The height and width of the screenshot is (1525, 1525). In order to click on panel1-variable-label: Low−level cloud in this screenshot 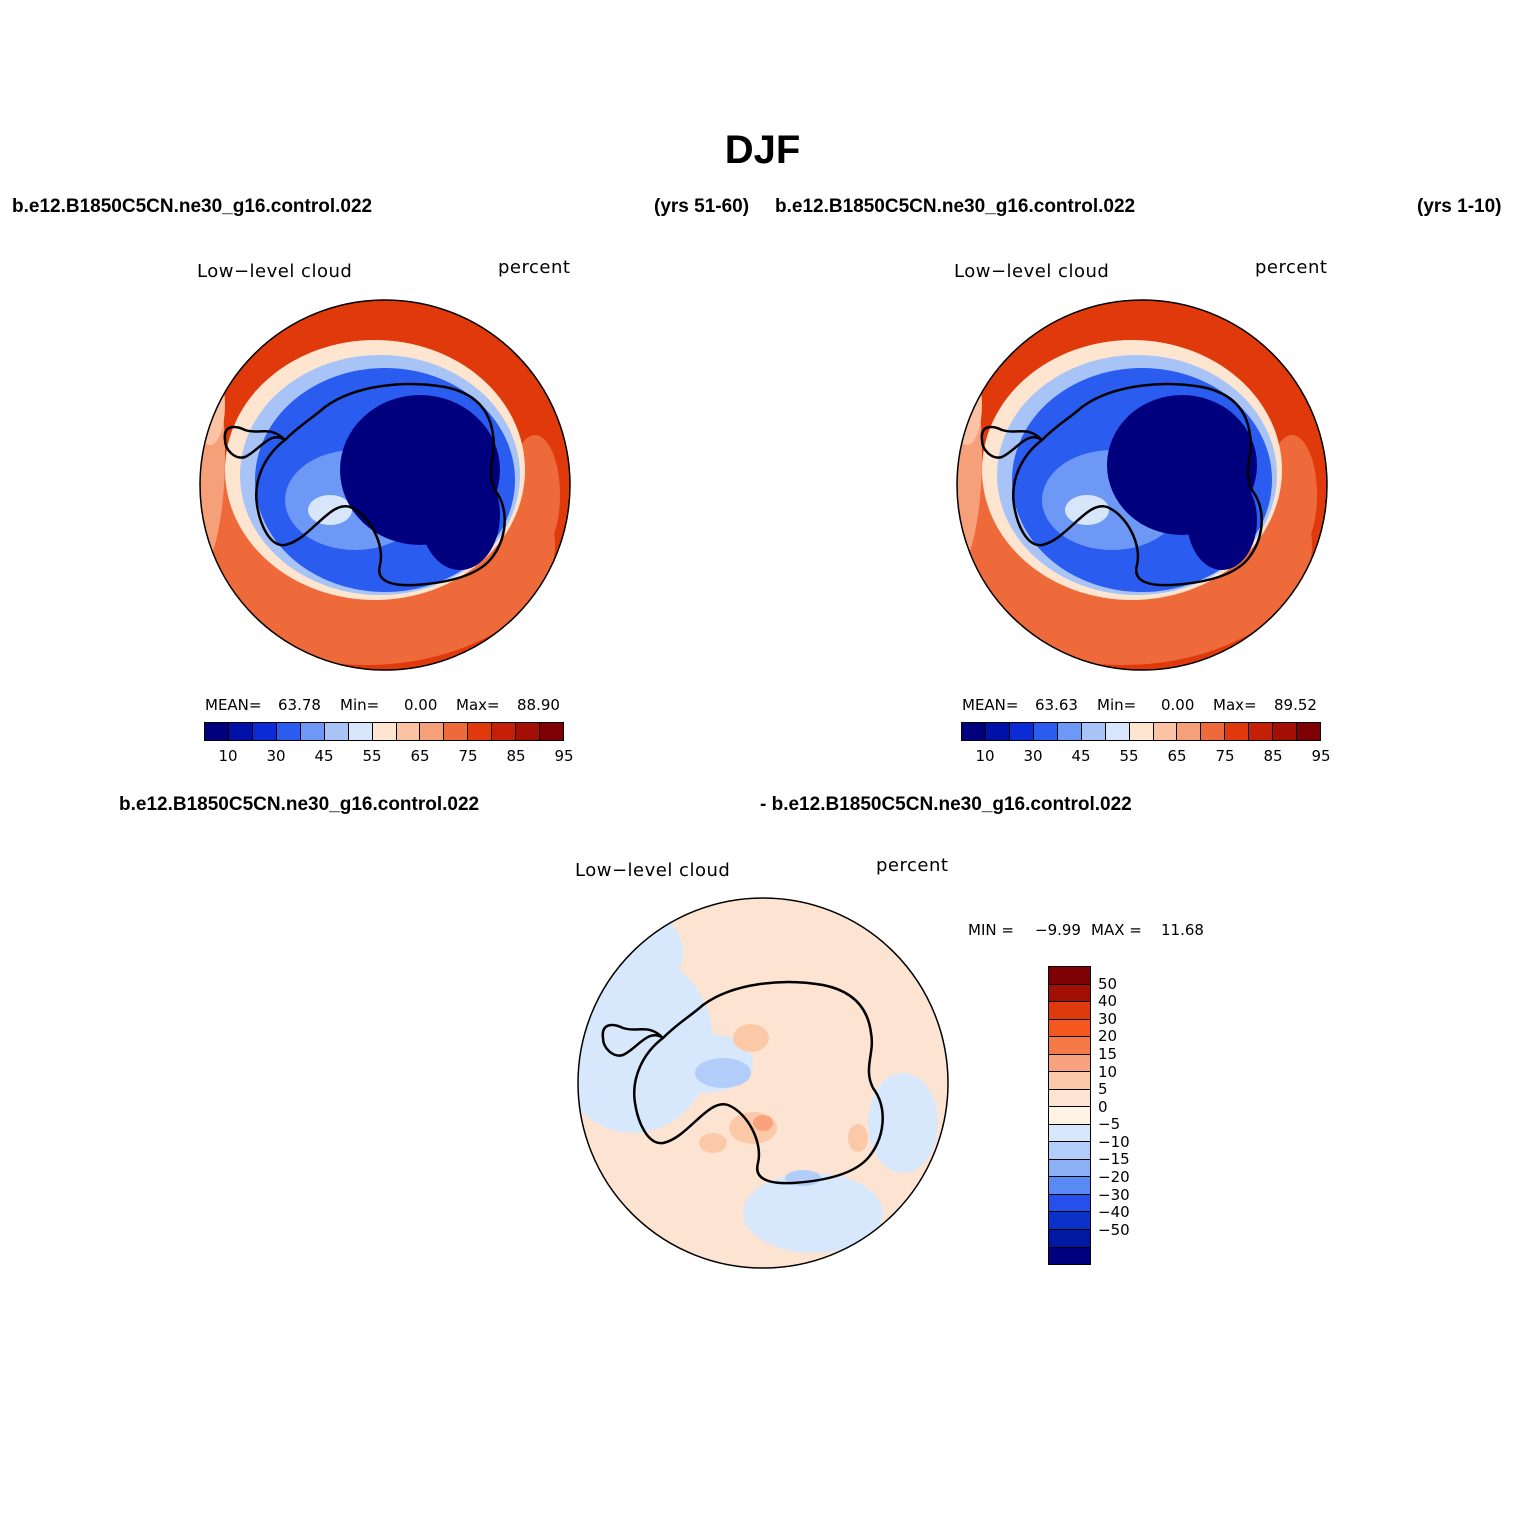, I will do `click(275, 271)`.